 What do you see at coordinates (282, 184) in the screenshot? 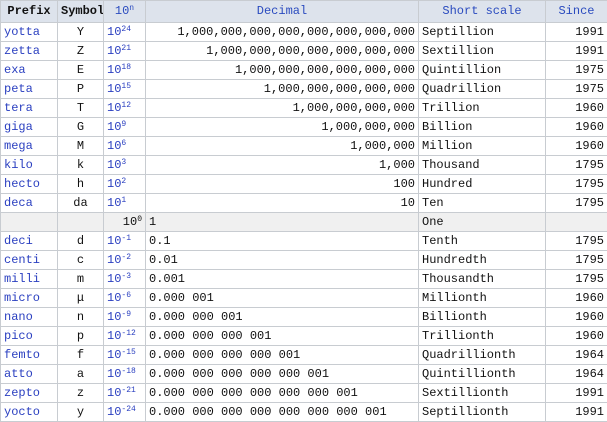
I see `decimal-cell: 100` at bounding box center [282, 184].